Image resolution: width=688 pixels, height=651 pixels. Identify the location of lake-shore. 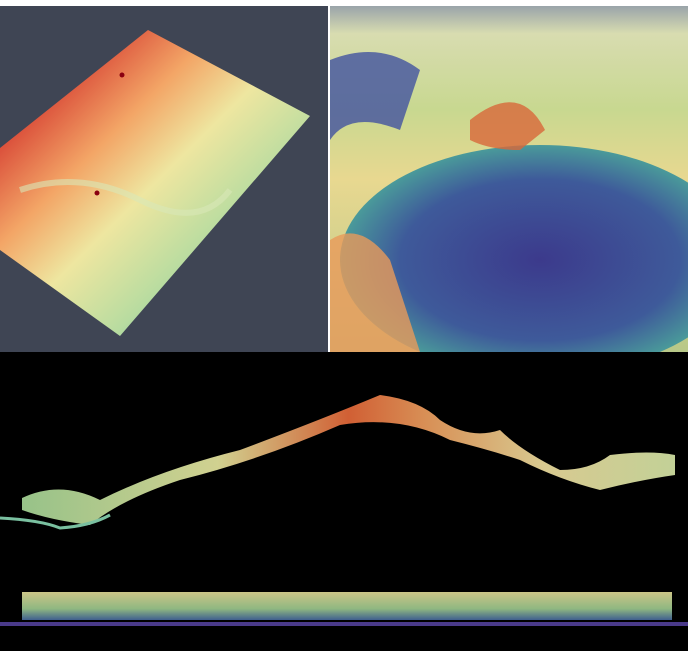
(375, 96).